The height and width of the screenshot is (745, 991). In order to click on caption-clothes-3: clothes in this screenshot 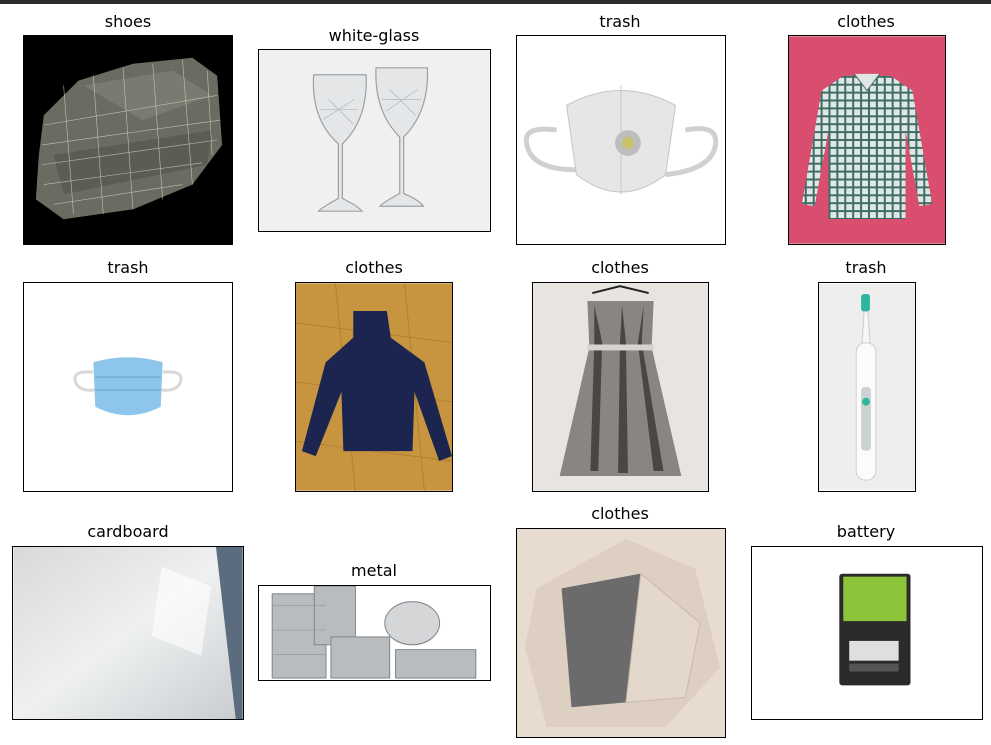, I will do `click(620, 267)`.